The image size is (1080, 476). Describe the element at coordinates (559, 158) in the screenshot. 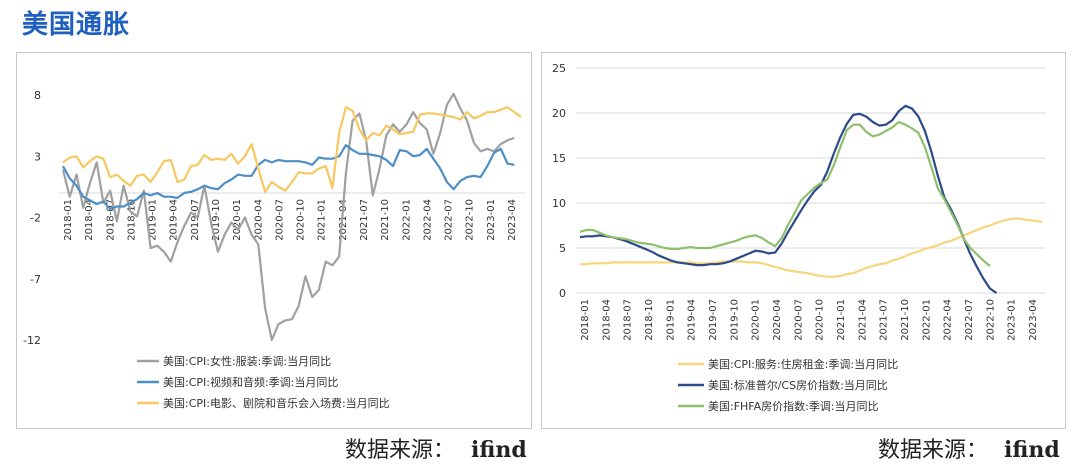

I see `y-tick-label: 15` at that location.